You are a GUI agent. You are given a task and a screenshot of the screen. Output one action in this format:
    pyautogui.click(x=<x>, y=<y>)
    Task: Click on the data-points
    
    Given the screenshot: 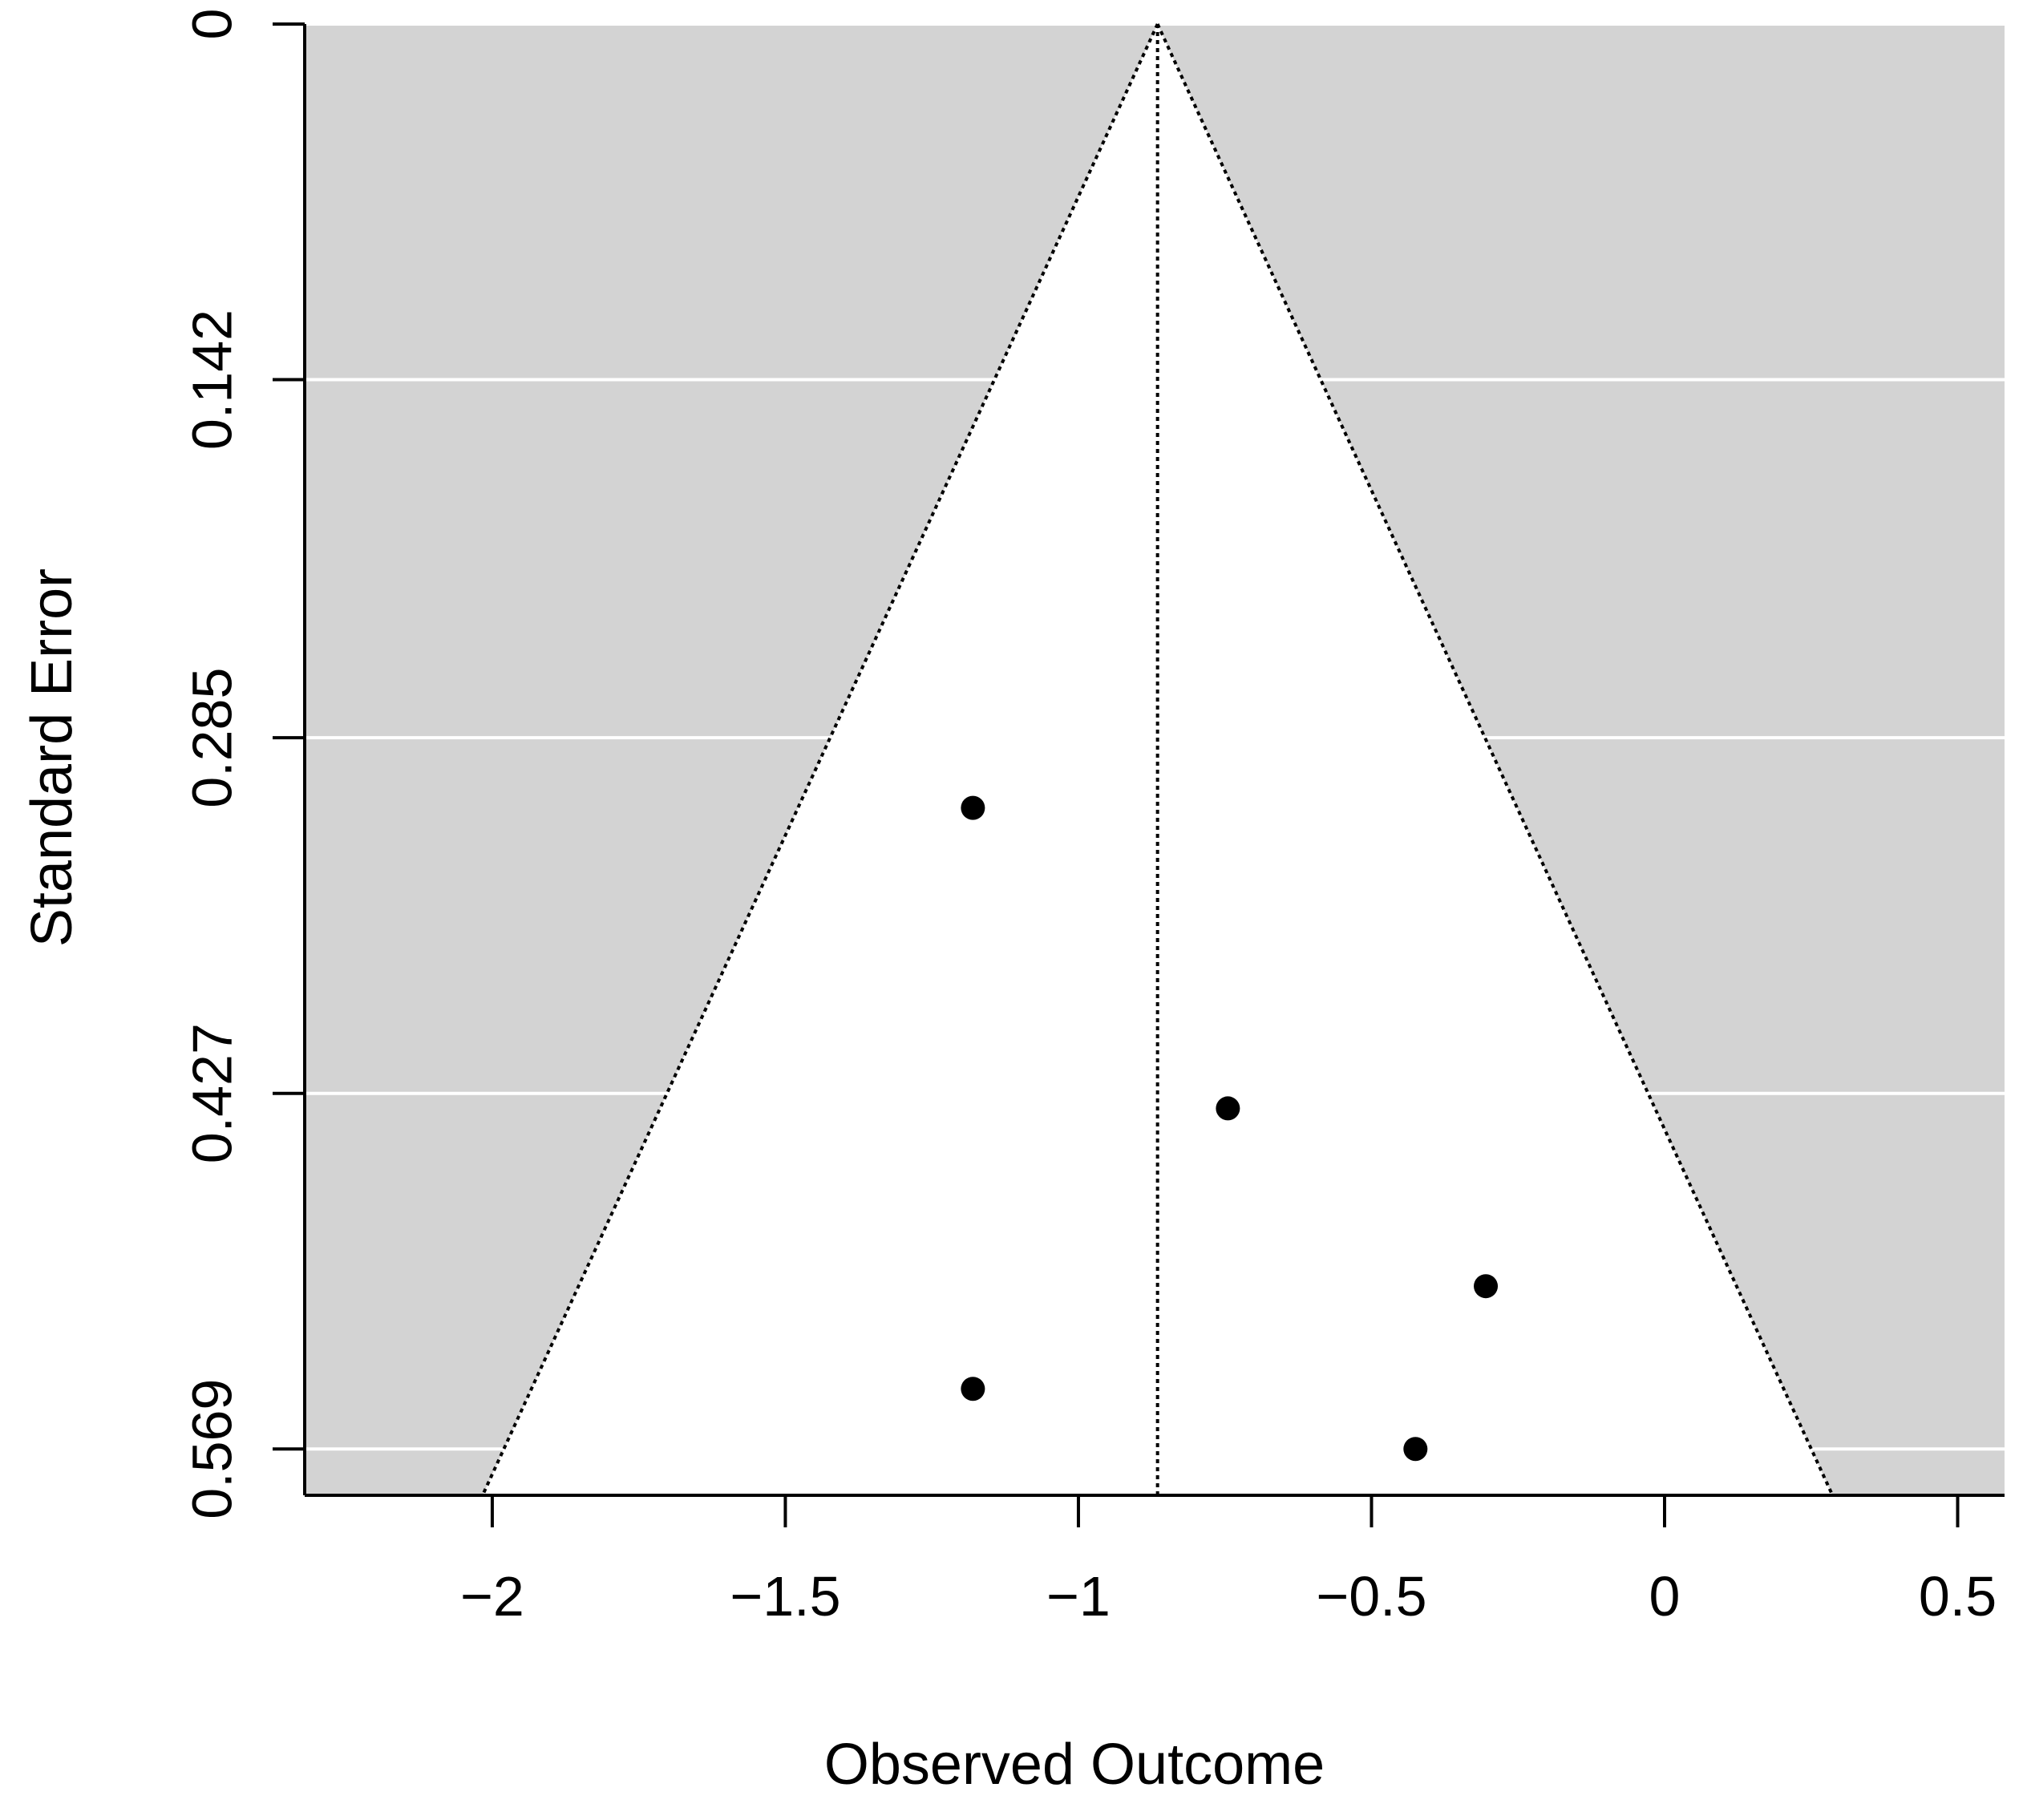 What is the action you would take?
    pyautogui.click(x=1230, y=1128)
    